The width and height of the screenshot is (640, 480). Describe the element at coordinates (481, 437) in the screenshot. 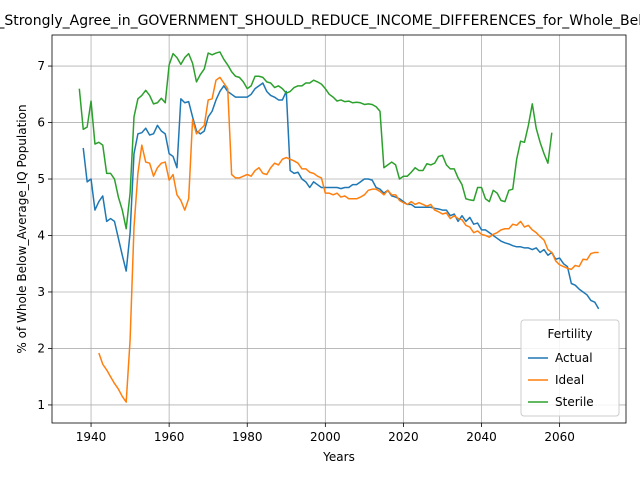

I see `x-tick-label: 2040` at that location.